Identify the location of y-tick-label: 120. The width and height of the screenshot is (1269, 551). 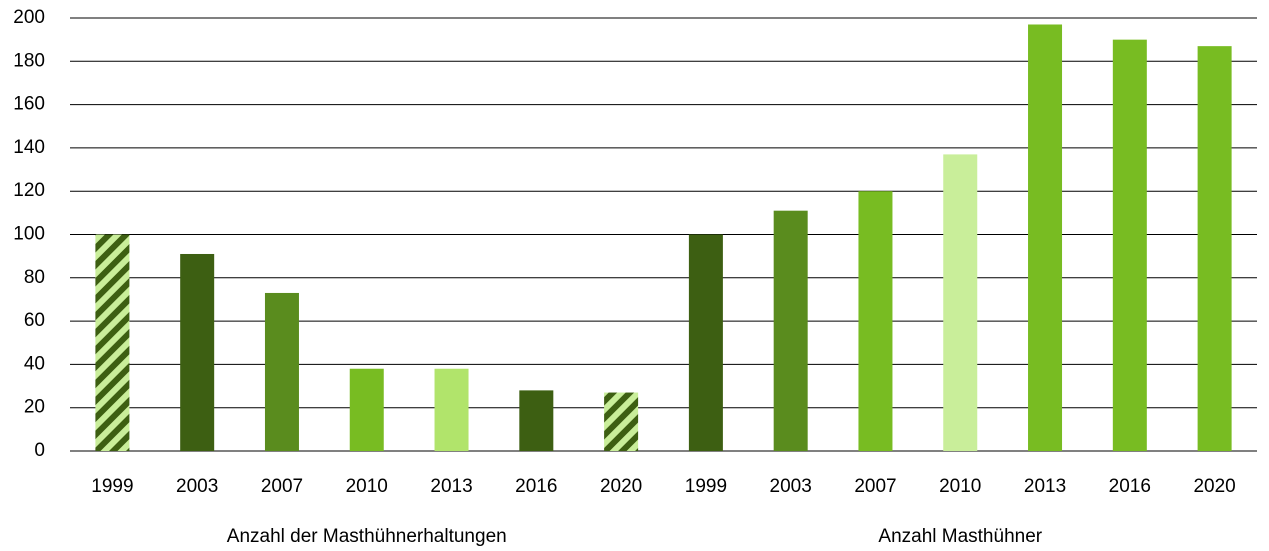
(29, 190).